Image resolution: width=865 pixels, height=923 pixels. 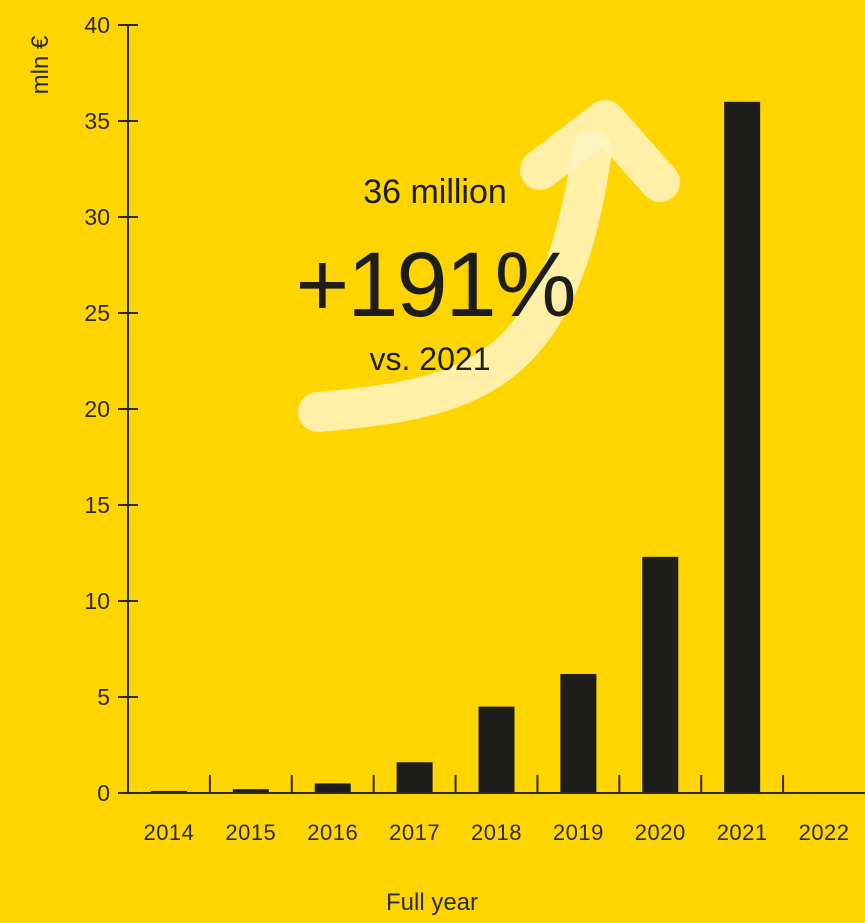 I want to click on x-tick-label: 2020, so click(x=660, y=832).